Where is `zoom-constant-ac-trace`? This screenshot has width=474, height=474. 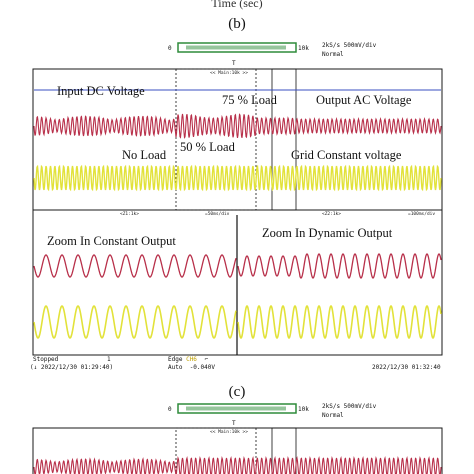
zoom-constant-ac-trace is located at coordinates (135, 266).